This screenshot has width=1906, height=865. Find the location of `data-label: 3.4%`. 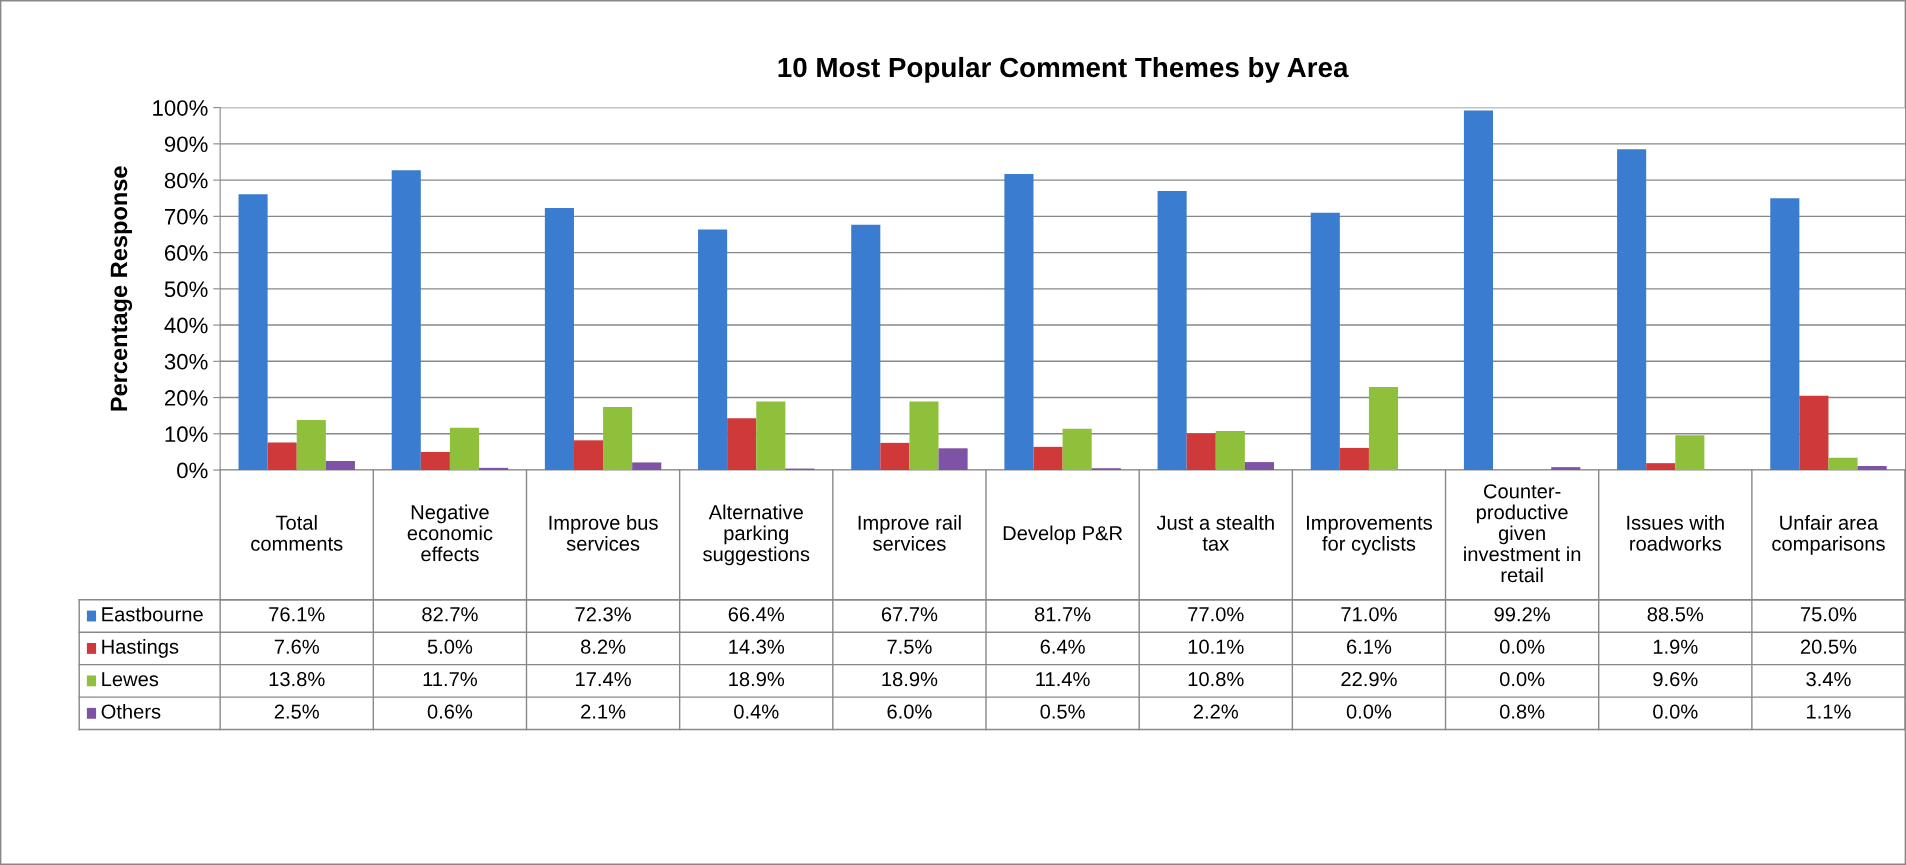

data-label: 3.4% is located at coordinates (1828, 679).